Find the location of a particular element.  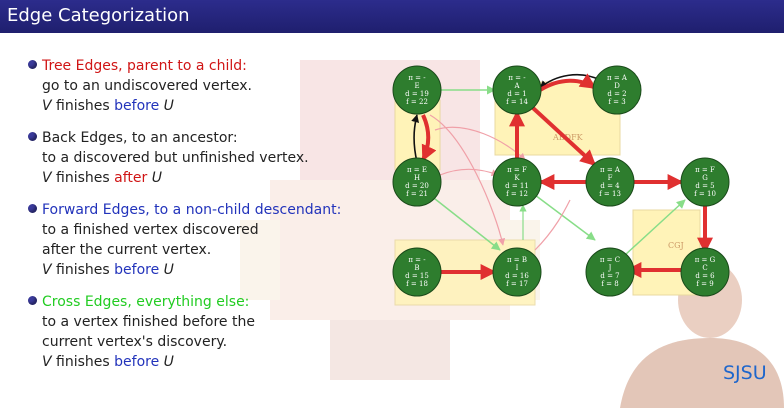

tree-edge-a-f is located at coordinates (564, 136).